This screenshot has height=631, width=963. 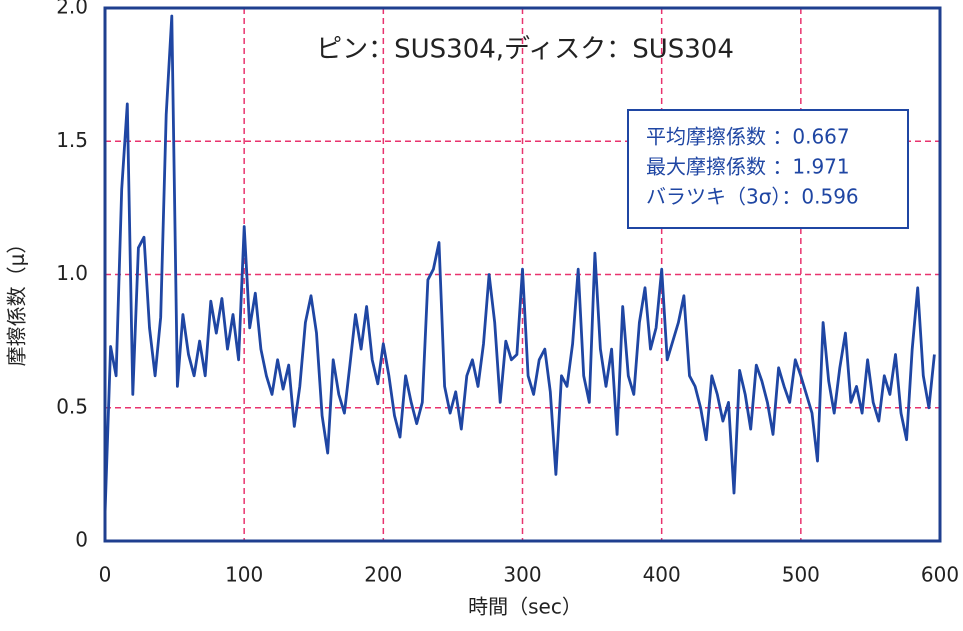 What do you see at coordinates (940, 575) in the screenshot?
I see `x-tick-label: 600` at bounding box center [940, 575].